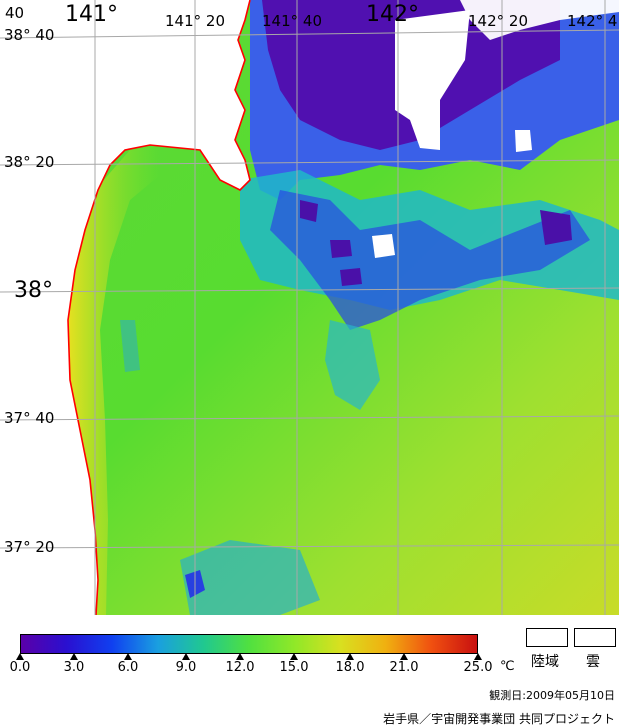  What do you see at coordinates (552, 695) in the screenshot?
I see `observation-date: 観測日:2009年05月10日` at bounding box center [552, 695].